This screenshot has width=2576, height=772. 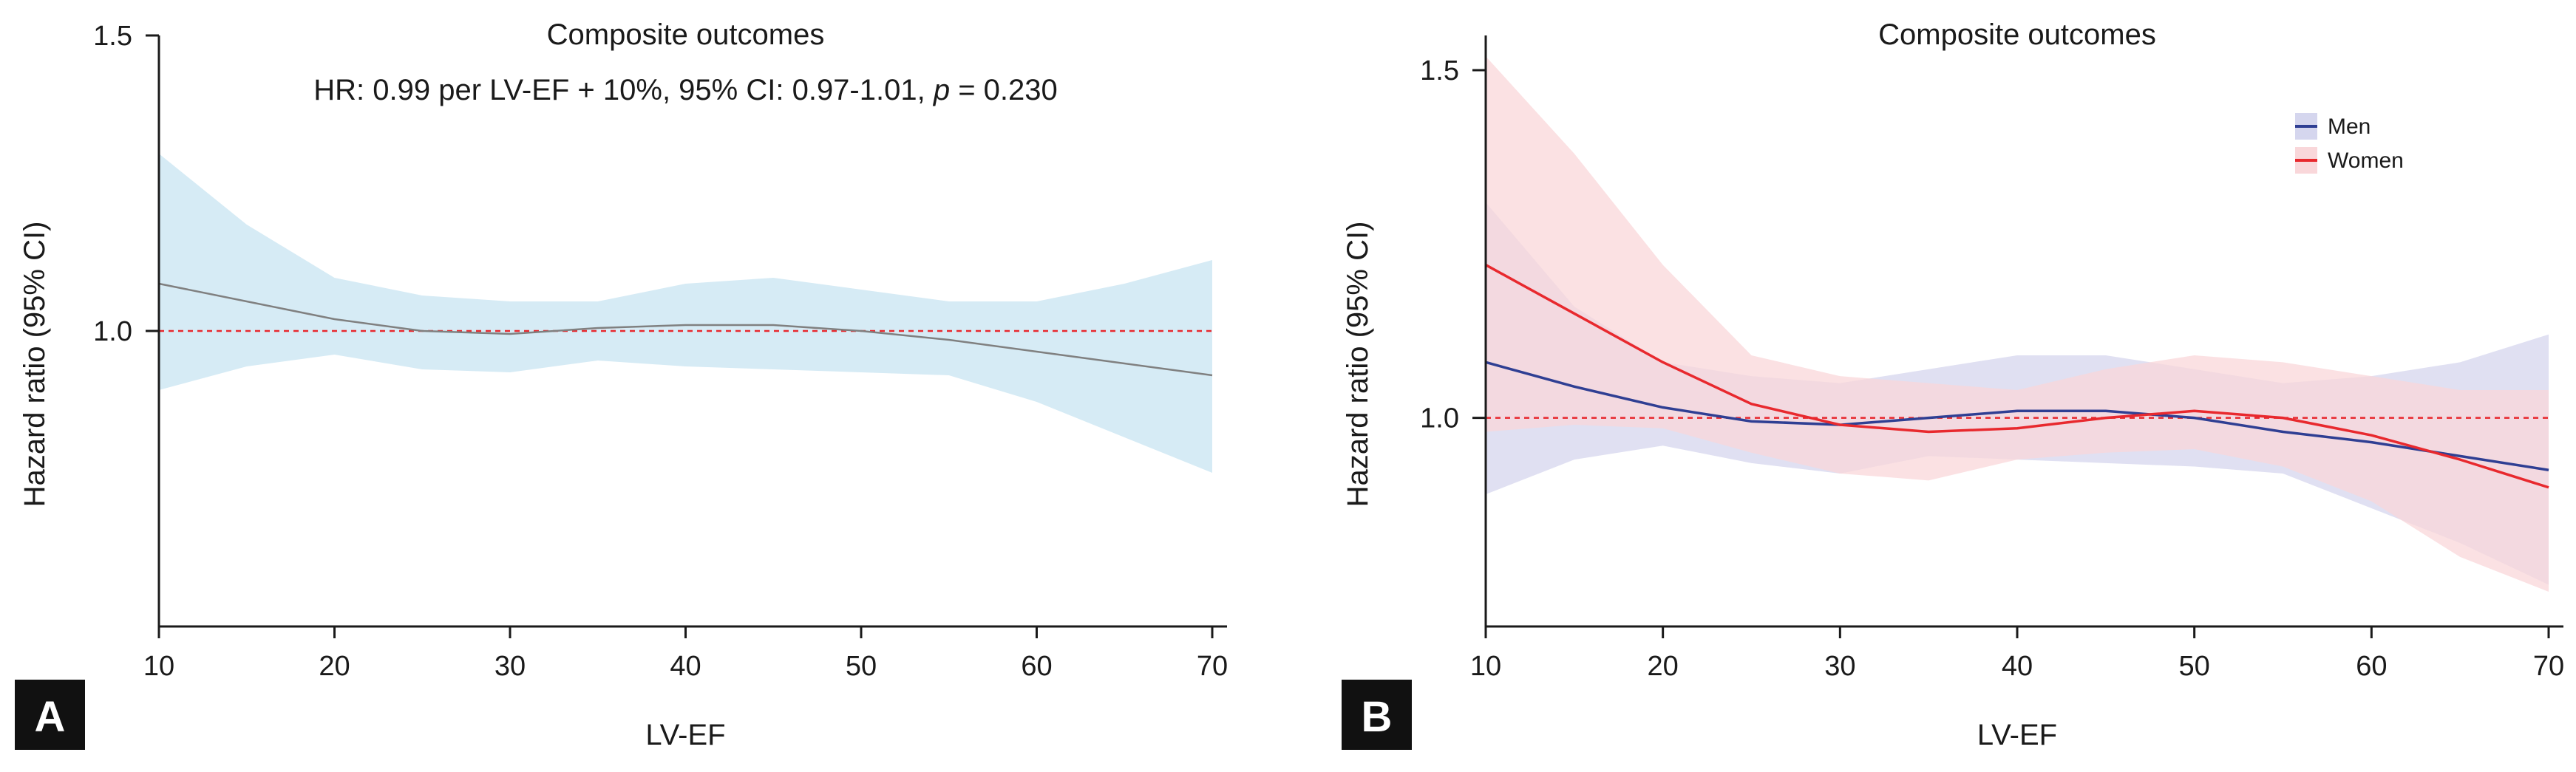 What do you see at coordinates (2349, 143) in the screenshot?
I see `legend: Men Women` at bounding box center [2349, 143].